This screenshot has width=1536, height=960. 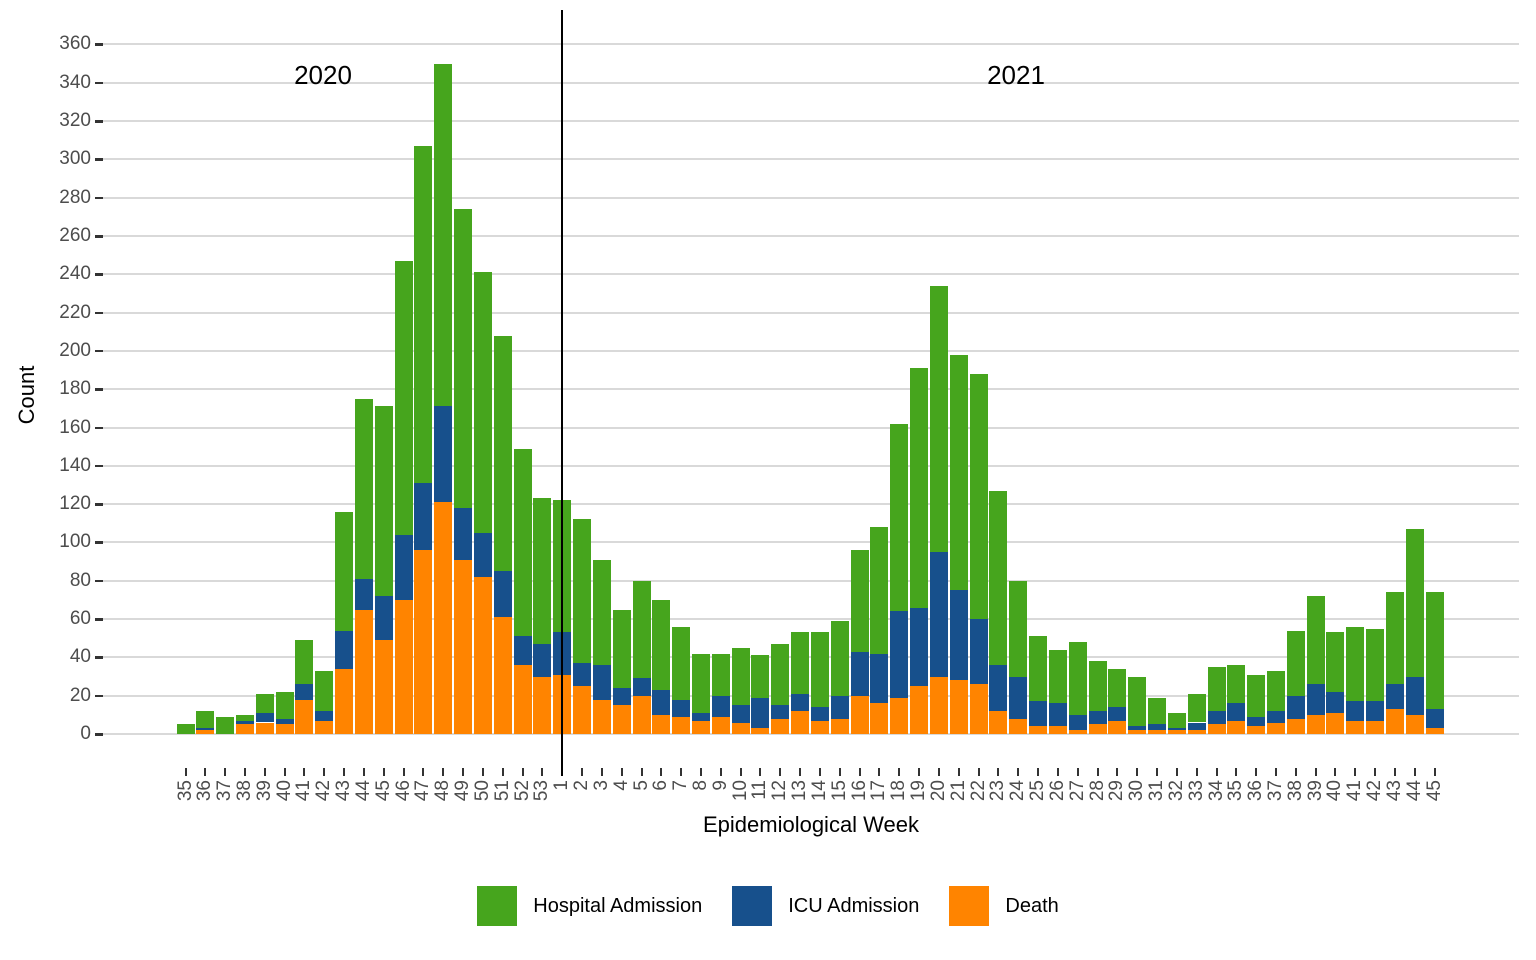 What do you see at coordinates (768, 906) in the screenshot?
I see `legend: Hospital Admission ICU Admission Death` at bounding box center [768, 906].